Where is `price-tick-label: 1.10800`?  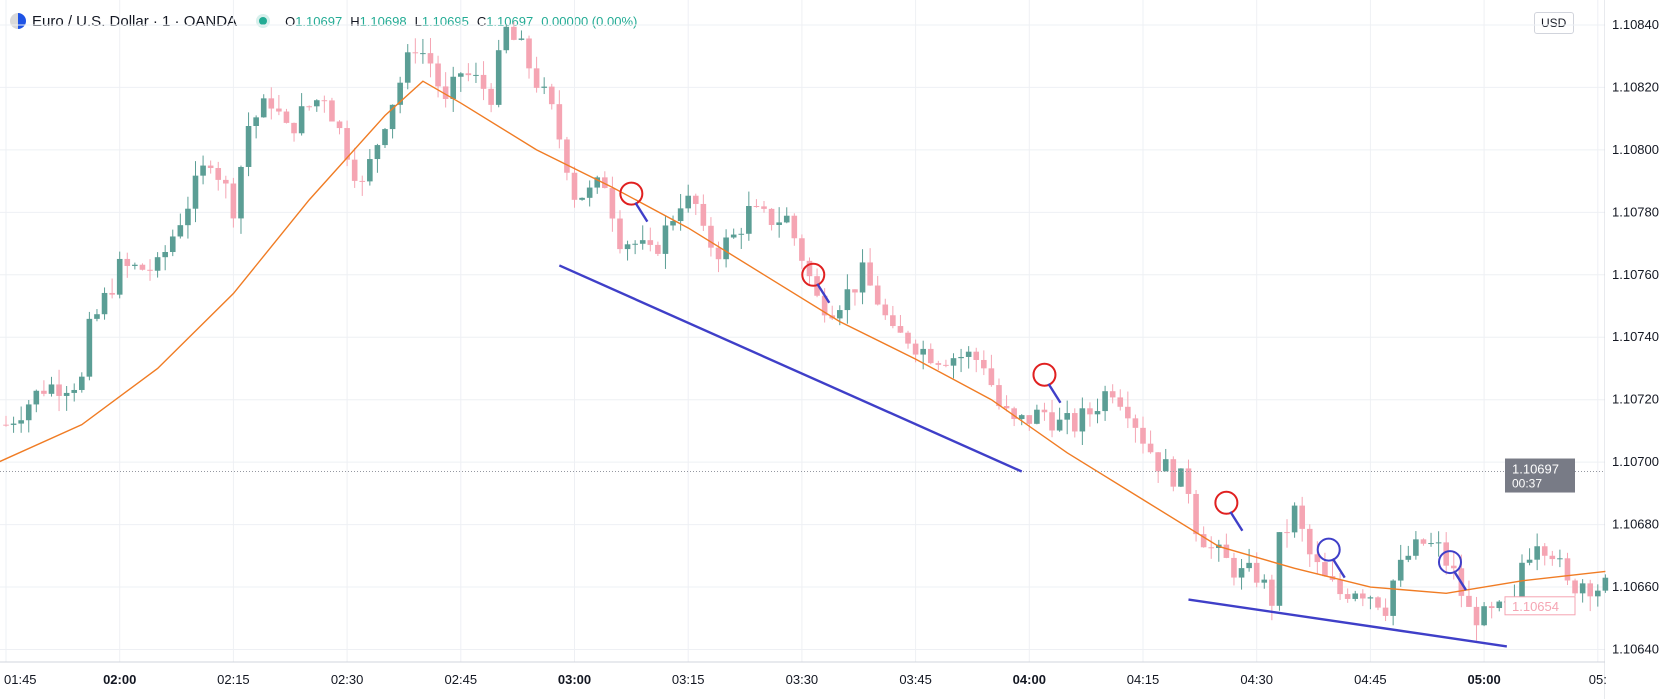
price-tick-label: 1.10800 is located at coordinates (1635, 149).